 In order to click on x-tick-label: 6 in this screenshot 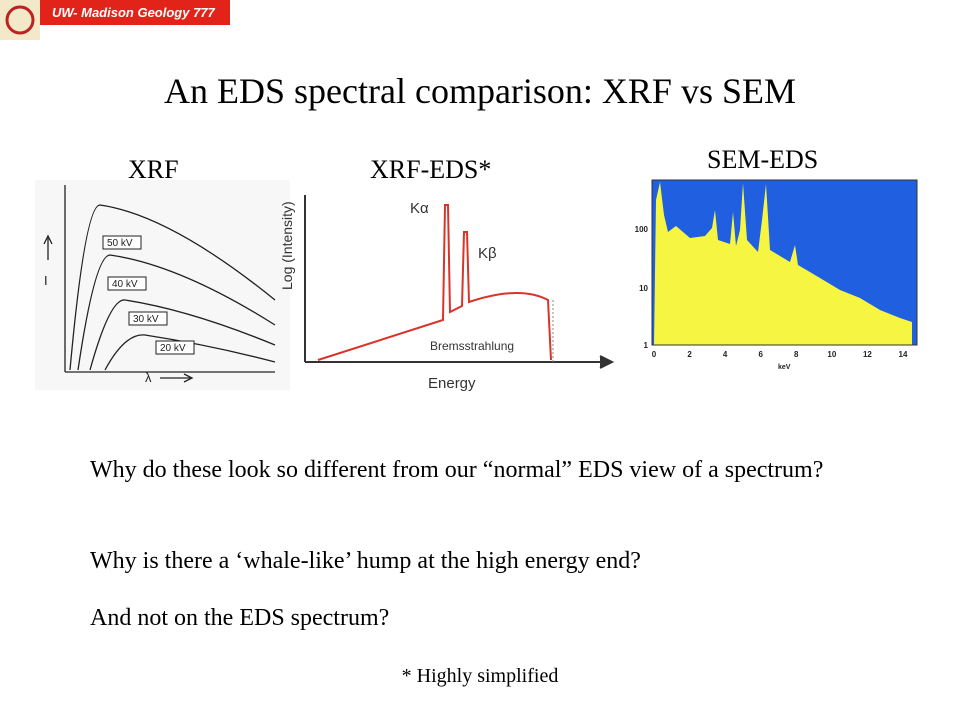, I will do `click(760, 354)`.